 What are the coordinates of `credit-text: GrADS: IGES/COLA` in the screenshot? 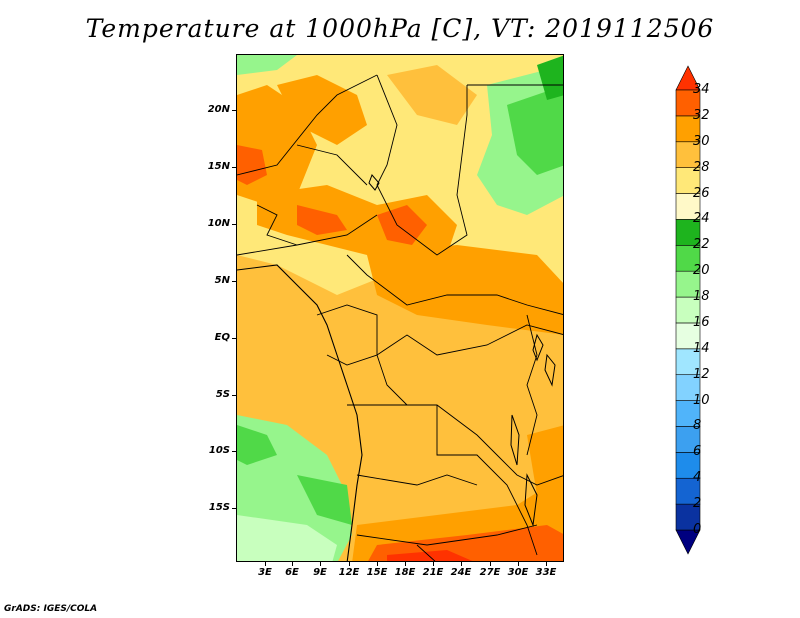 It's located at (51, 609).